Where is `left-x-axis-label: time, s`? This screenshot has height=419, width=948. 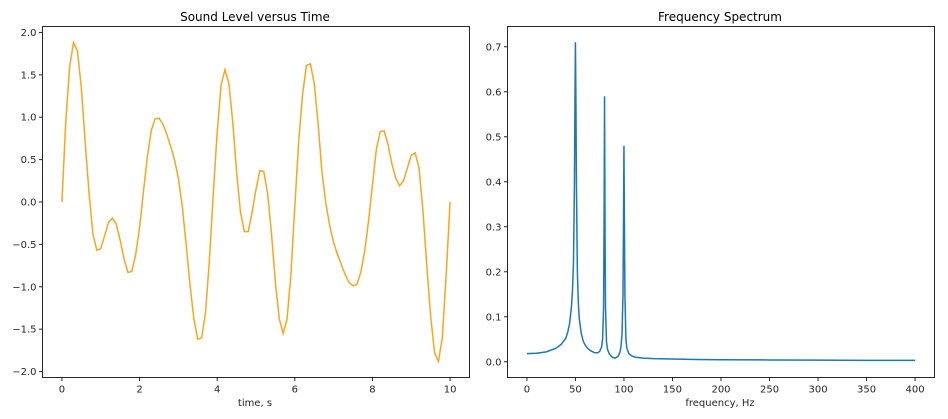 left-x-axis-label: time, s is located at coordinates (255, 403).